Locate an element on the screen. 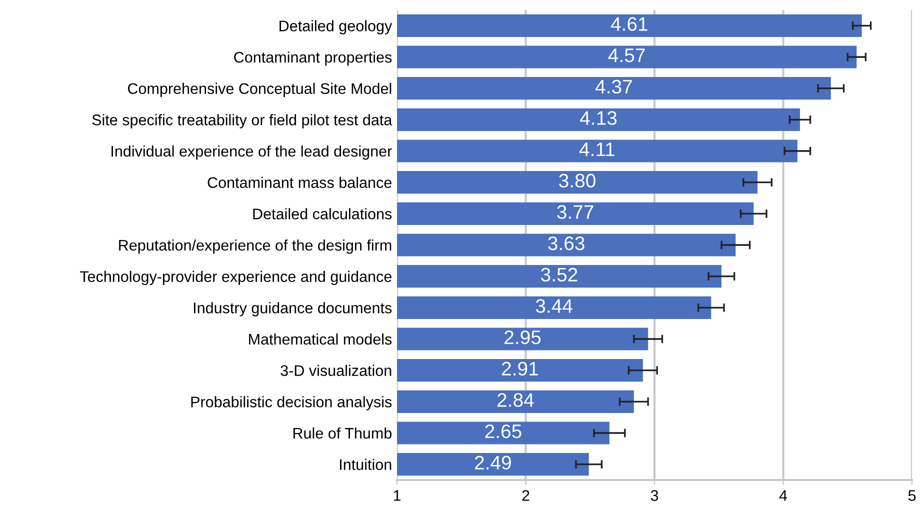 Image resolution: width=920 pixels, height=515 pixels. y-tick-label: Individual experience of the lead designer is located at coordinates (252, 152).